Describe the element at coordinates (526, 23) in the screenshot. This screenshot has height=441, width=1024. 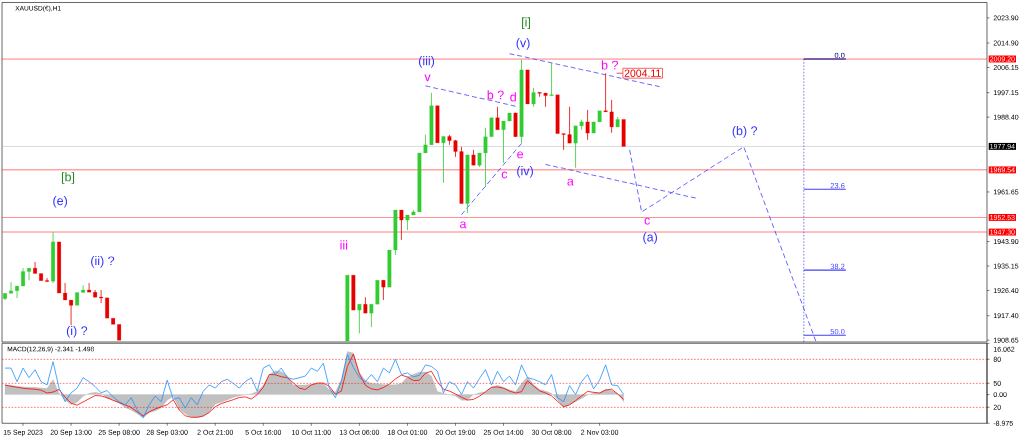
I see `annotation: [i]` at that location.